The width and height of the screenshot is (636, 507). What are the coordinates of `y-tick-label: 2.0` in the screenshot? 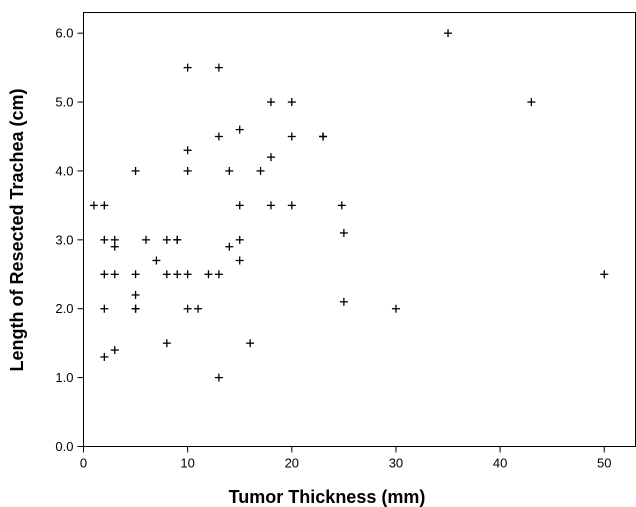 It's located at (64, 308).